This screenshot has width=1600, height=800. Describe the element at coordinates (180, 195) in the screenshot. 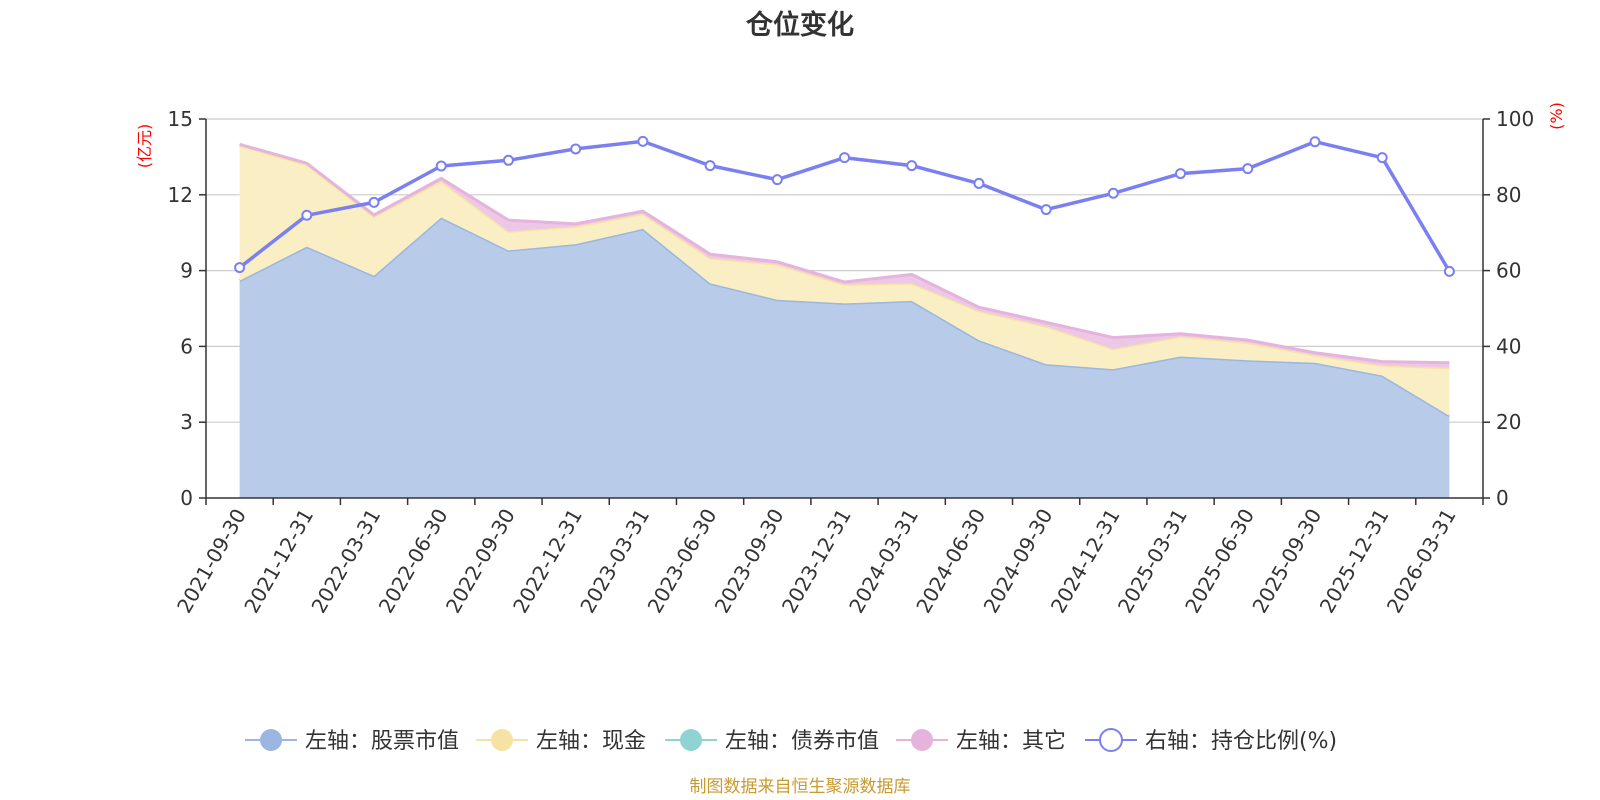

I see `left-tick-label: 12` at that location.